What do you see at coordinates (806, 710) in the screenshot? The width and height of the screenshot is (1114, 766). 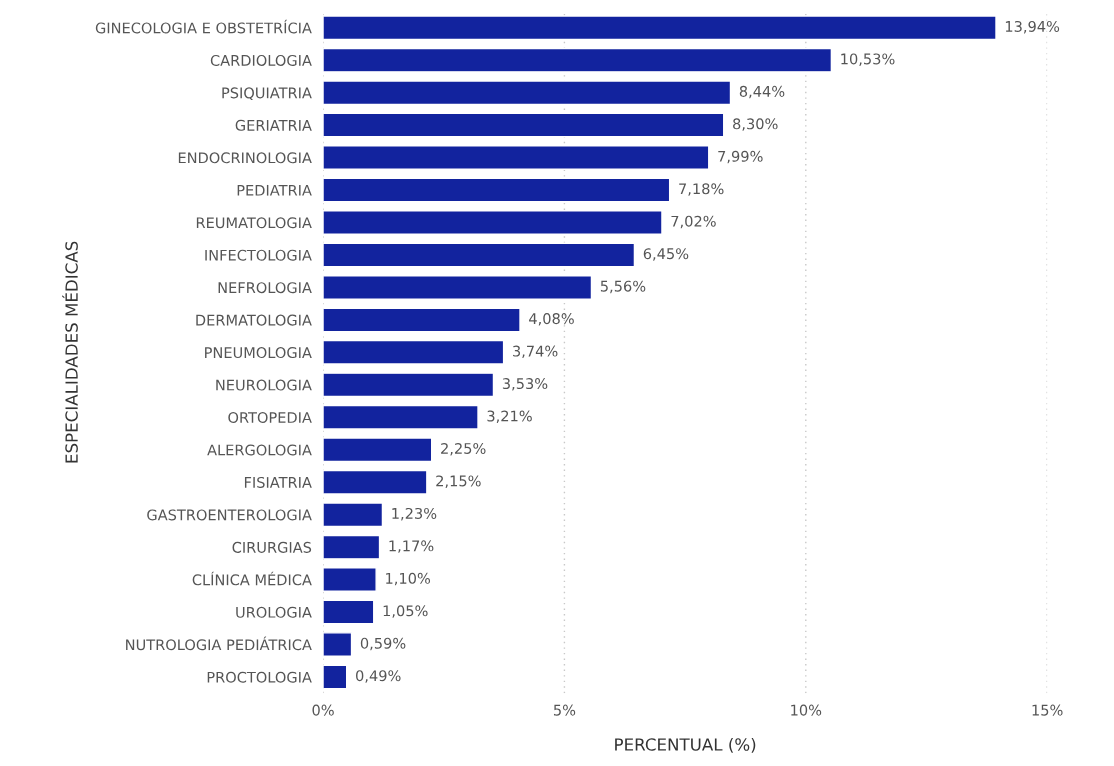 I see `x-tick-label: 10%` at bounding box center [806, 710].